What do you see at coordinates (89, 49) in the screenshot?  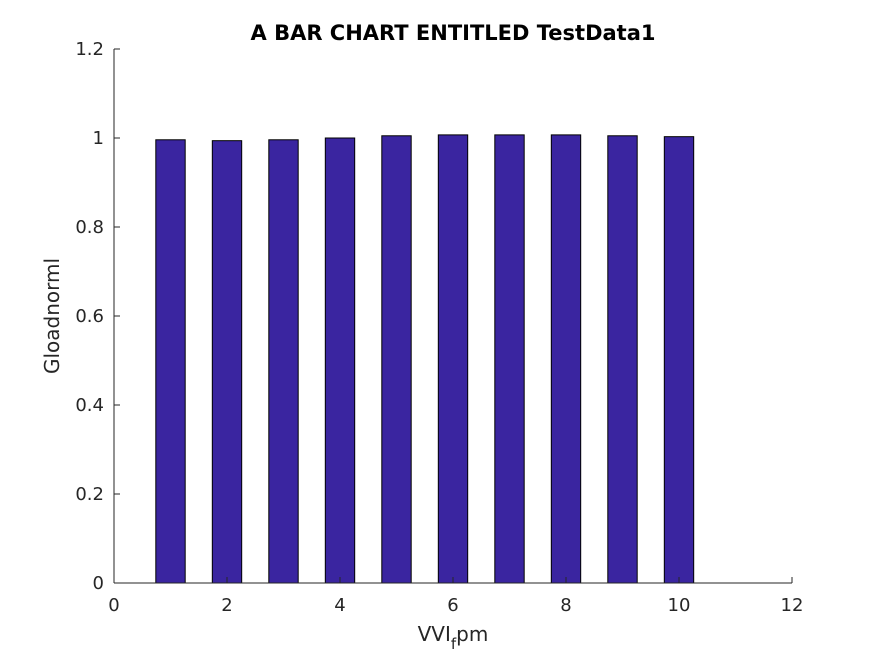 I see `y-tick-label: 1.2` at bounding box center [89, 49].